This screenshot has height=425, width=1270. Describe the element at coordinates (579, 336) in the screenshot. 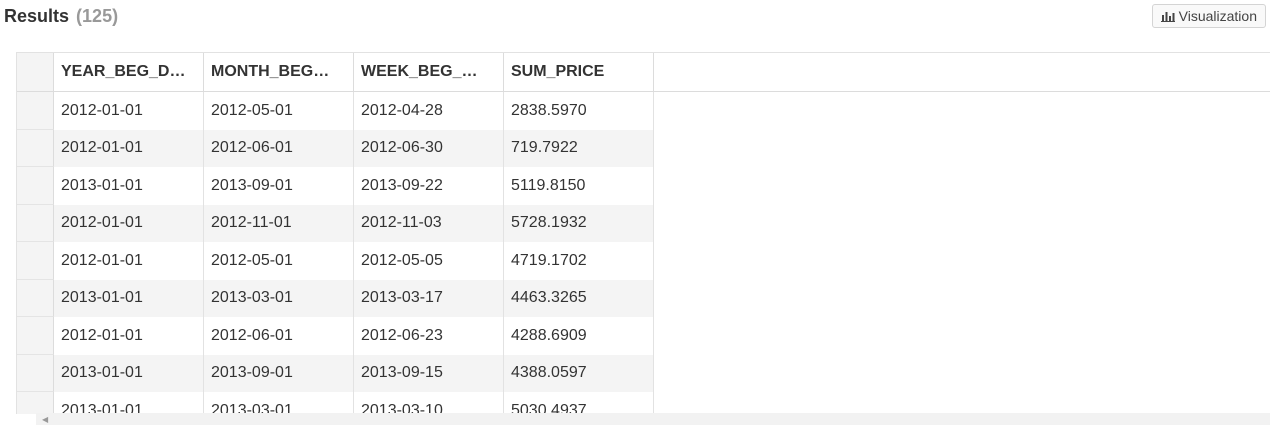

I see `table-cell: 4288.6909` at that location.